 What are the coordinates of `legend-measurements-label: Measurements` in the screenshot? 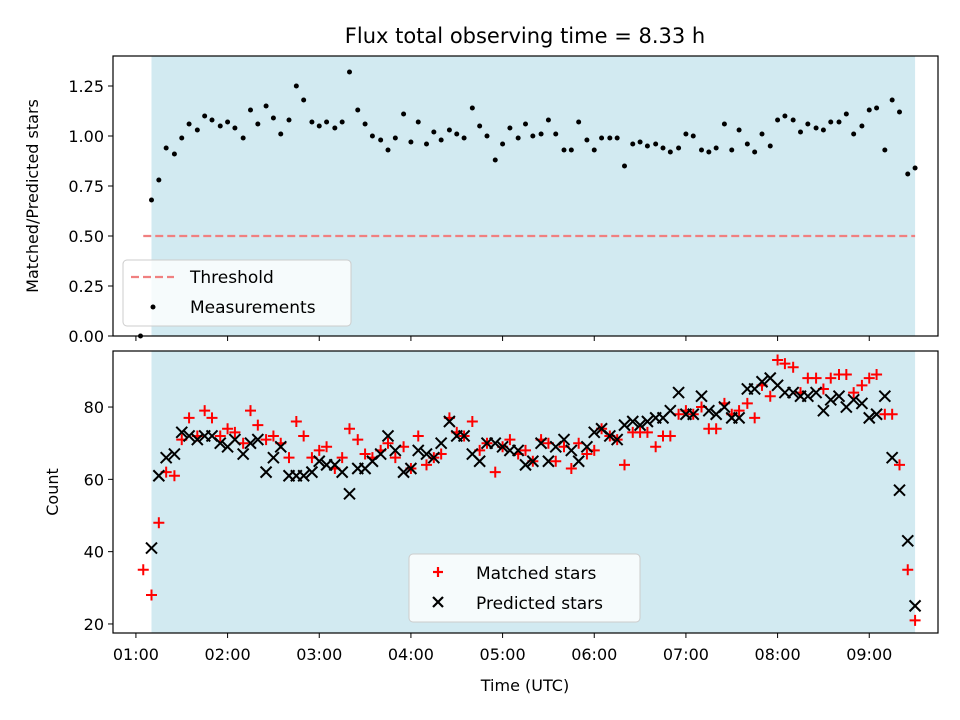 It's located at (253, 308).